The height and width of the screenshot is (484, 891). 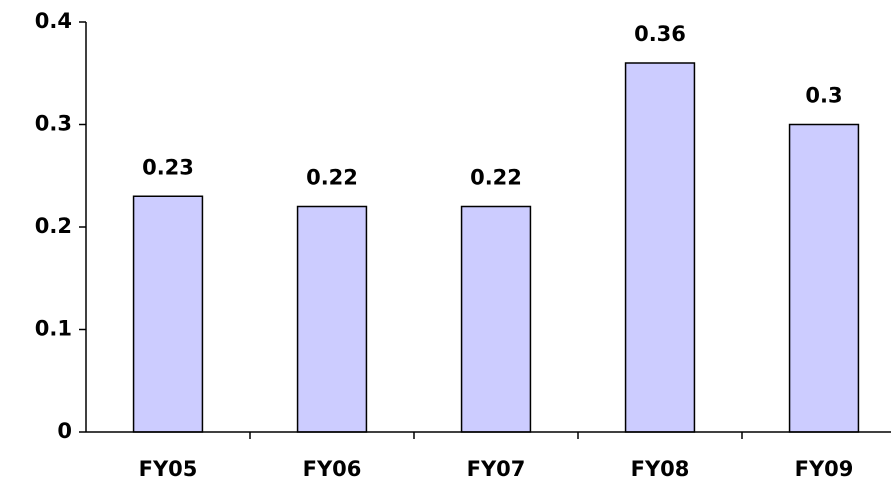 I want to click on x-tick-label: FY07, so click(x=496, y=469).